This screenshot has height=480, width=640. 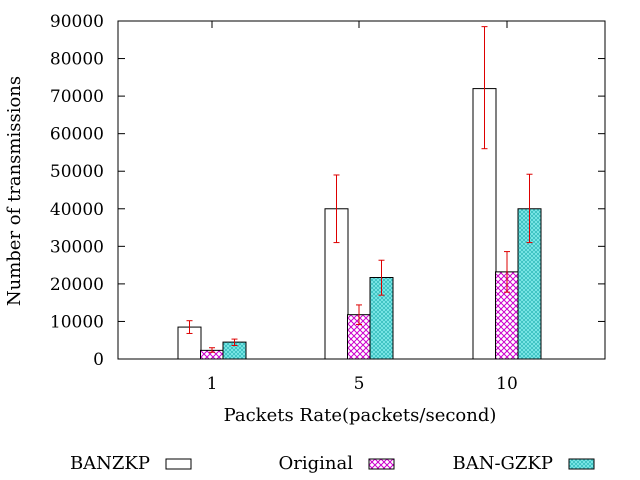 I want to click on y-tick-label: 80000, so click(x=77, y=60).